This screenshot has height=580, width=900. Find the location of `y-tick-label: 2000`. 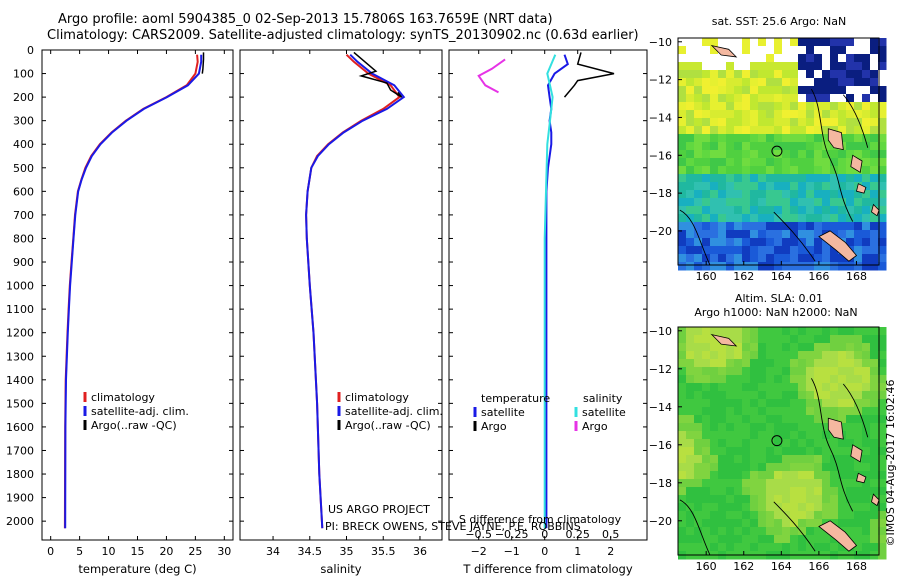

y-tick-label: 2000 is located at coordinates (20, 521).